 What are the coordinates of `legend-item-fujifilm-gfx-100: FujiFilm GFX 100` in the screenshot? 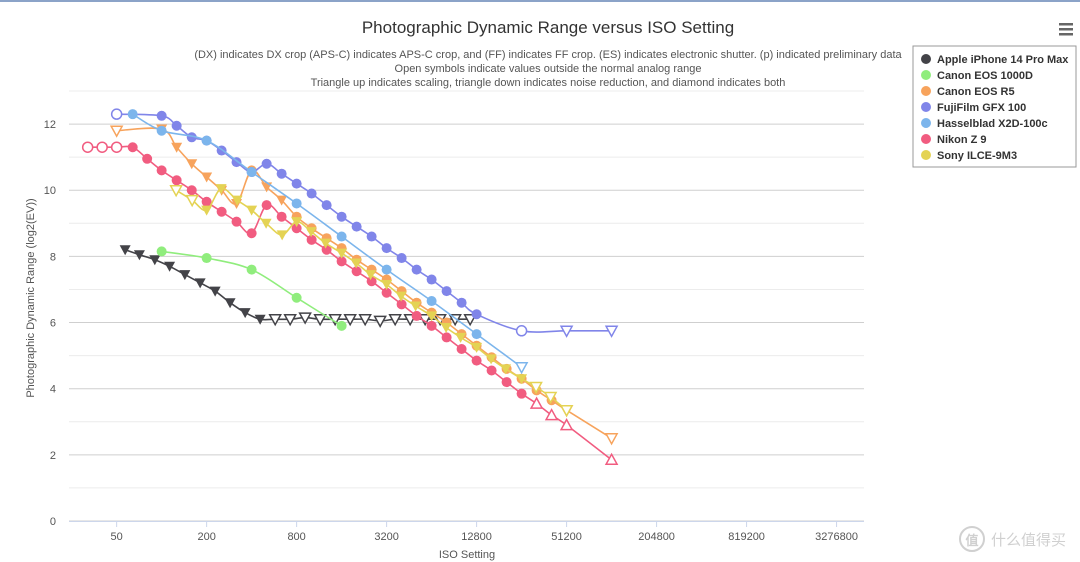 It's located at (973, 108).